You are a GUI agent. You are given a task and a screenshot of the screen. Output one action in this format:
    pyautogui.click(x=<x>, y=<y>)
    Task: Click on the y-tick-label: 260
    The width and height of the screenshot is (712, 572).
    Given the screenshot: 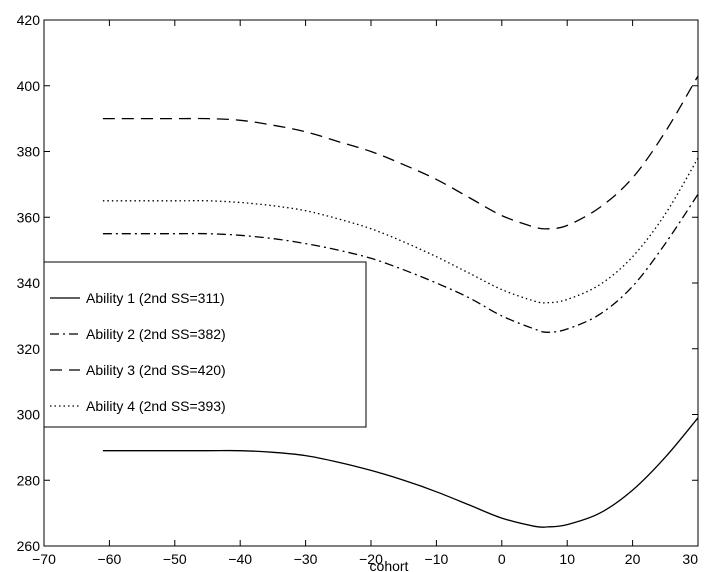 What is the action you would take?
    pyautogui.click(x=29, y=546)
    